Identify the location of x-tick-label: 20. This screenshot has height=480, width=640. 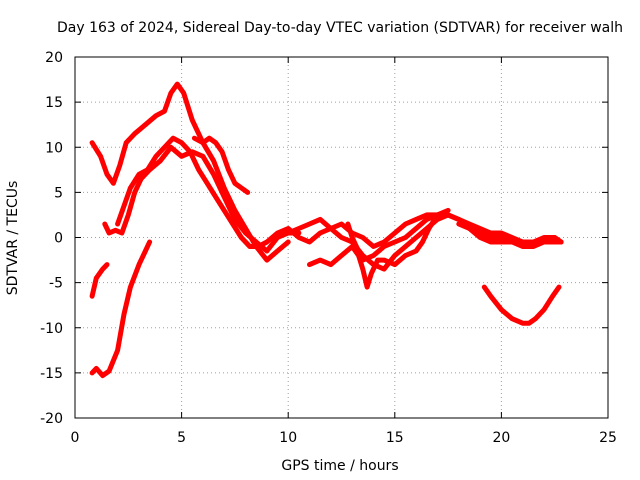
(501, 438).